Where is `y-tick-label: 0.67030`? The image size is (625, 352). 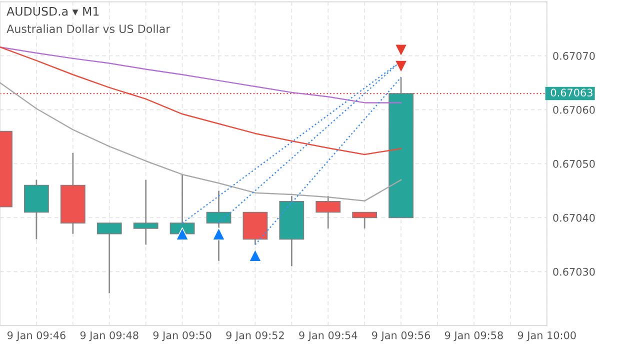
y-tick-label: 0.67030 is located at coordinates (574, 272).